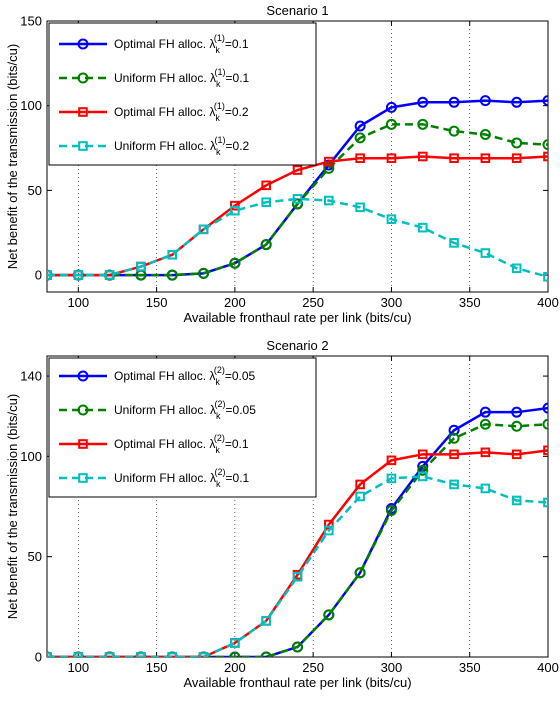 The image size is (560, 702). I want to click on legend-entry: Optimal FH alloc. λk(1)=0.2, so click(154, 112).